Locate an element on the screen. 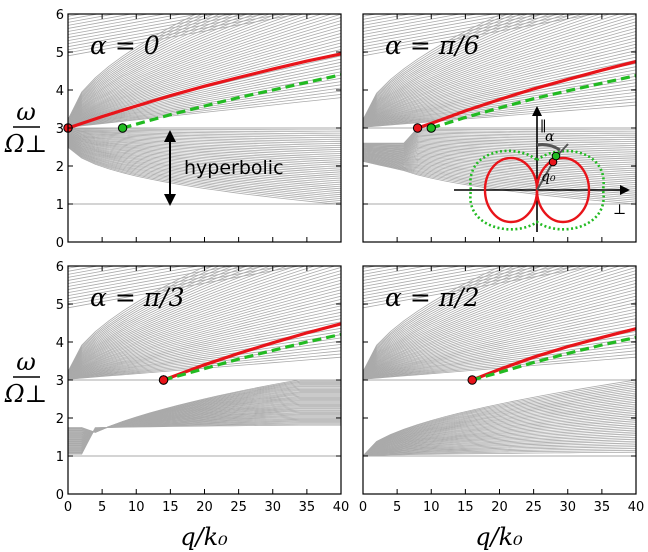  inset-perp-label: ⊥ is located at coordinates (619, 210).